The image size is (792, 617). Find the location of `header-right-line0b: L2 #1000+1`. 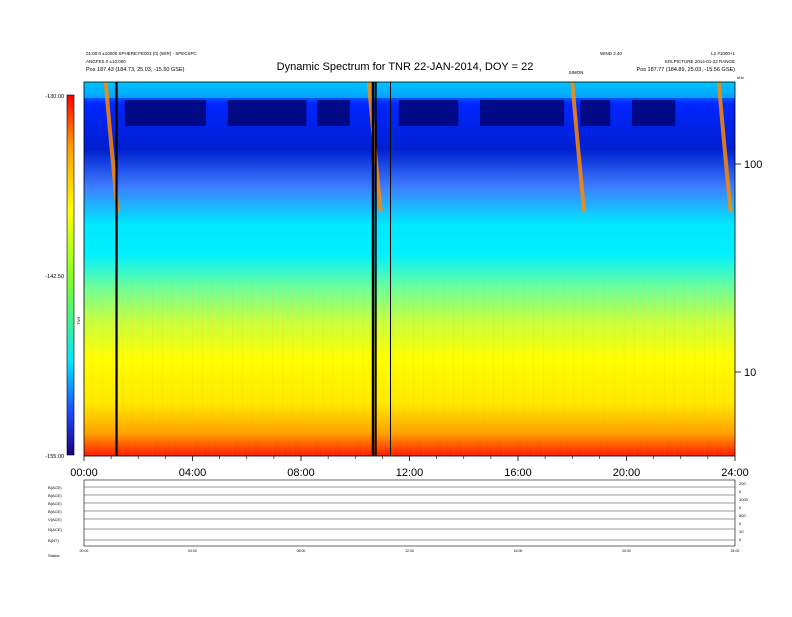

header-right-line0b: L2 #1000+1 is located at coordinates (723, 53).